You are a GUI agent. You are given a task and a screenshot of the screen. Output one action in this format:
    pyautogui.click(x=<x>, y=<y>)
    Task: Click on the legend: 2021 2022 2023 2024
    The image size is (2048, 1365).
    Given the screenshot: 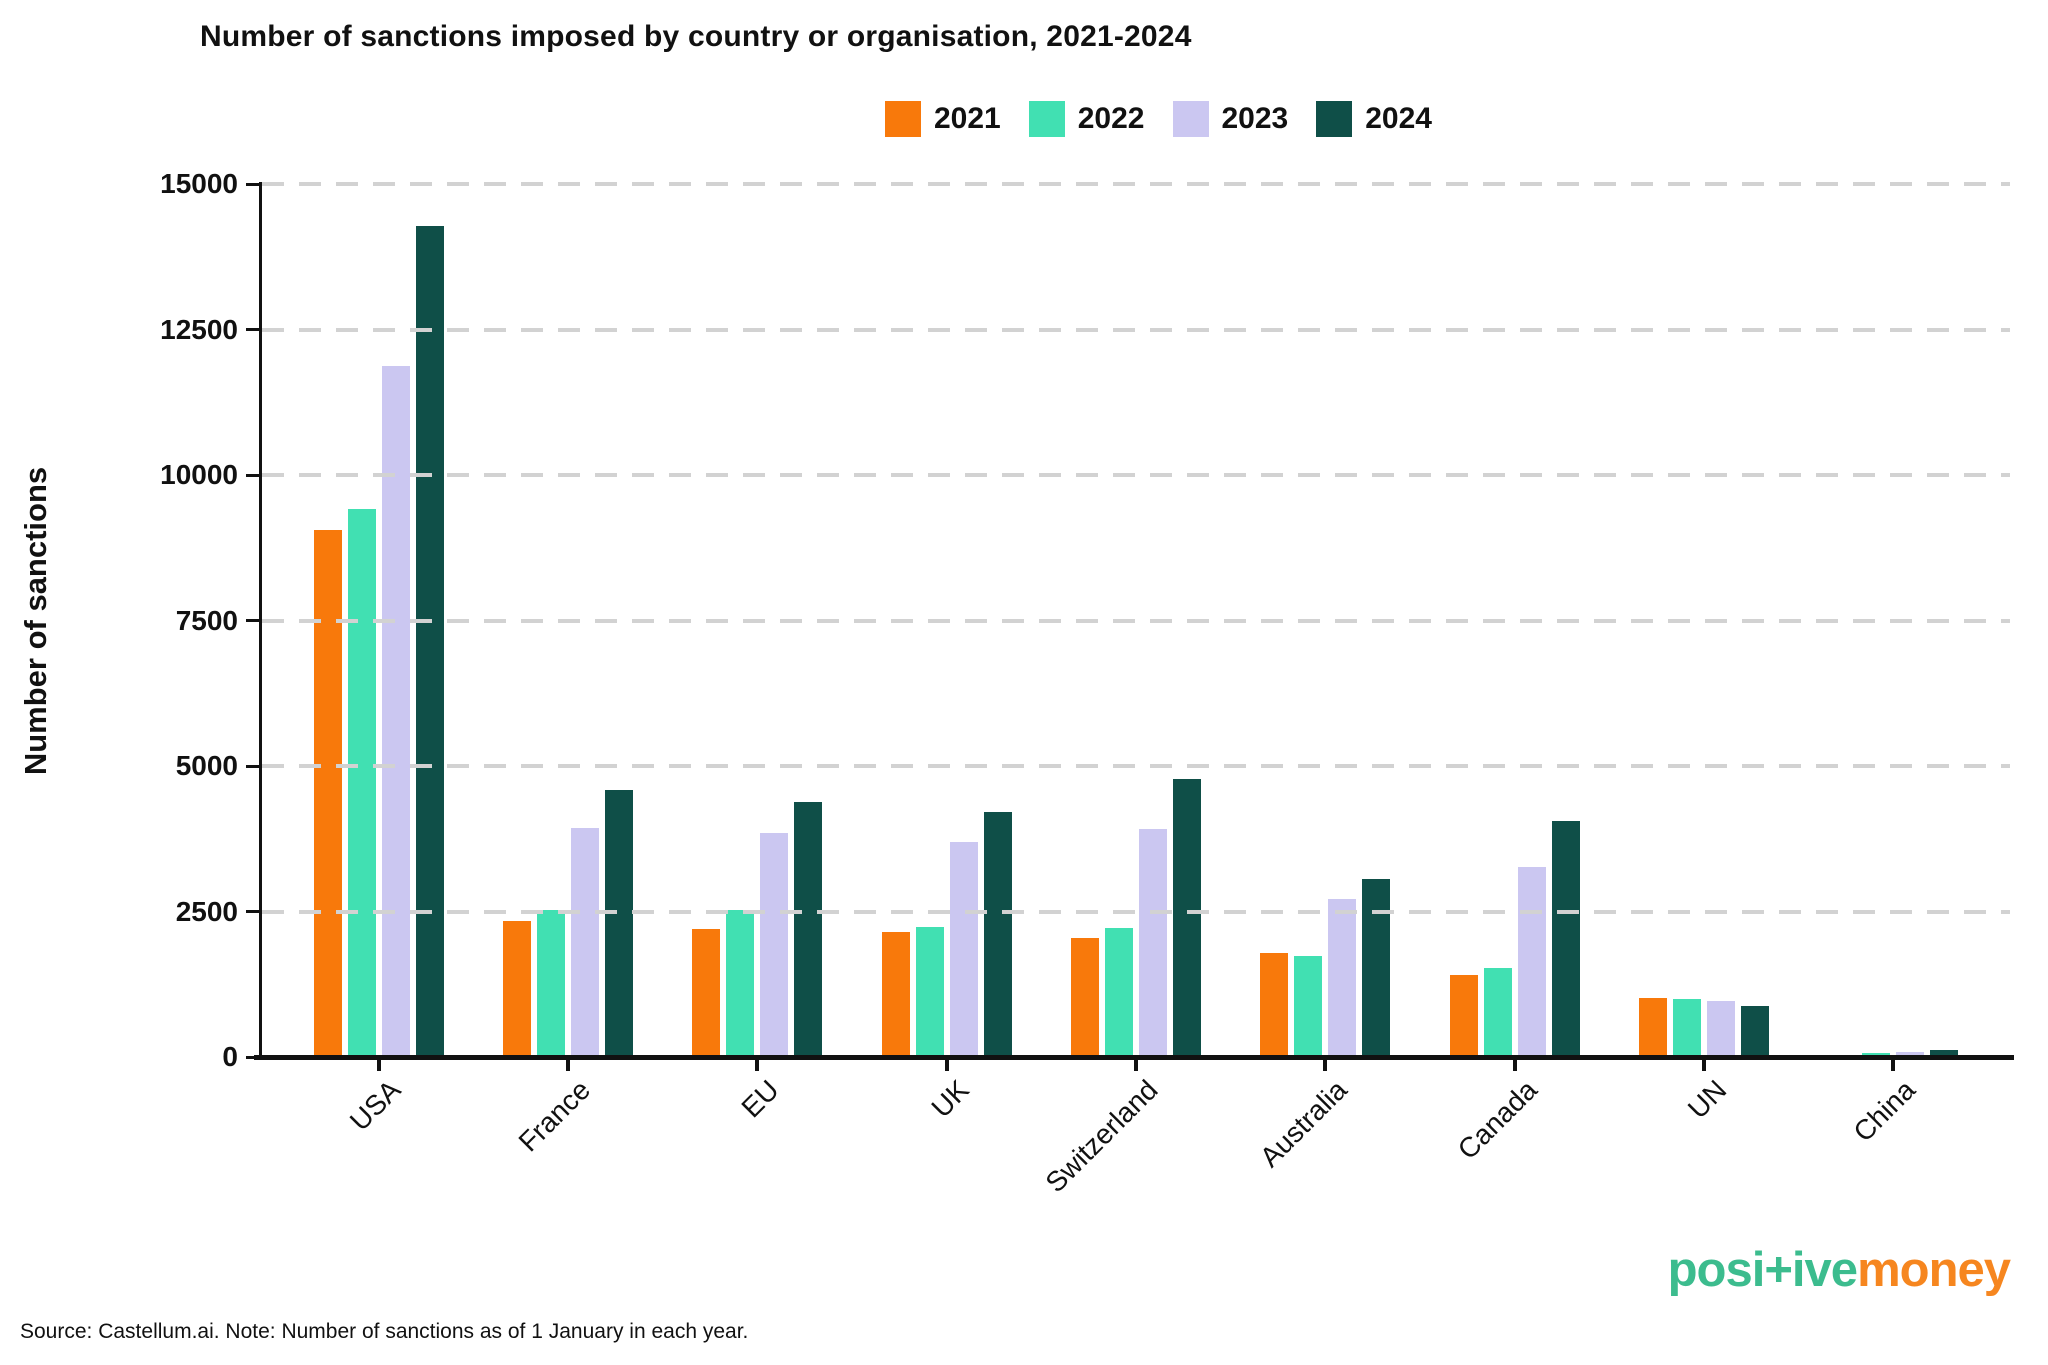 What is the action you would take?
    pyautogui.click(x=1172, y=119)
    